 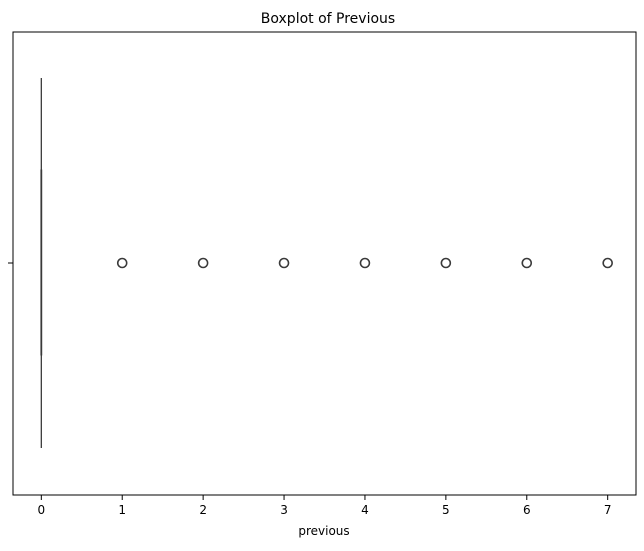 I want to click on x-axis: 0 1 2 3 4 5 6 7, so click(x=324, y=506).